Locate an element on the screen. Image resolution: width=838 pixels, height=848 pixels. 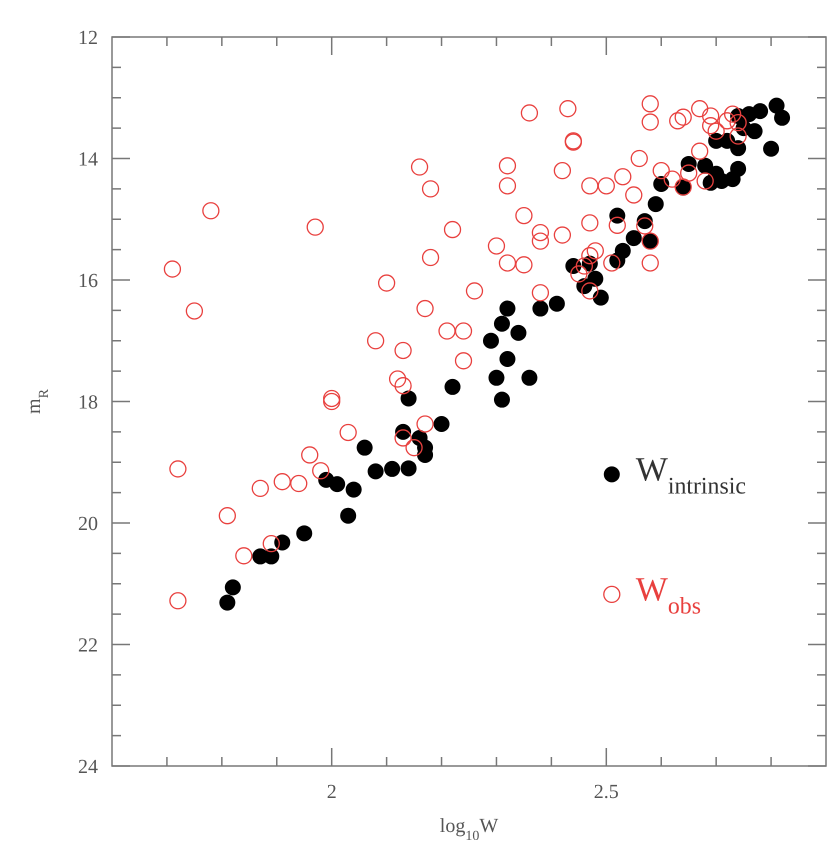
y-tick-label: 16 is located at coordinates (88, 281).